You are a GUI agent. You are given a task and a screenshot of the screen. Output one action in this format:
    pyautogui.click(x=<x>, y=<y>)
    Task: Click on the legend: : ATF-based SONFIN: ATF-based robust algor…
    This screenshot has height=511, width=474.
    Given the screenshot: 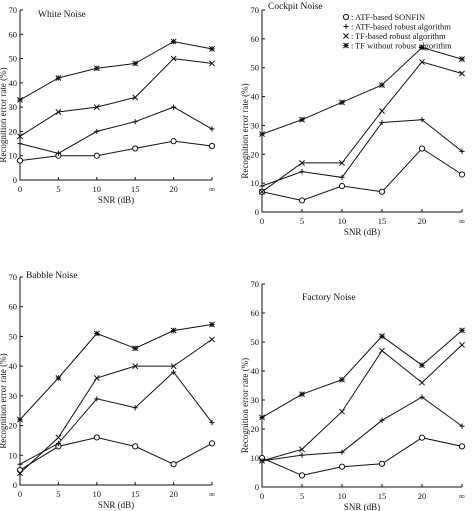 What is the action you would take?
    pyautogui.click(x=397, y=31)
    